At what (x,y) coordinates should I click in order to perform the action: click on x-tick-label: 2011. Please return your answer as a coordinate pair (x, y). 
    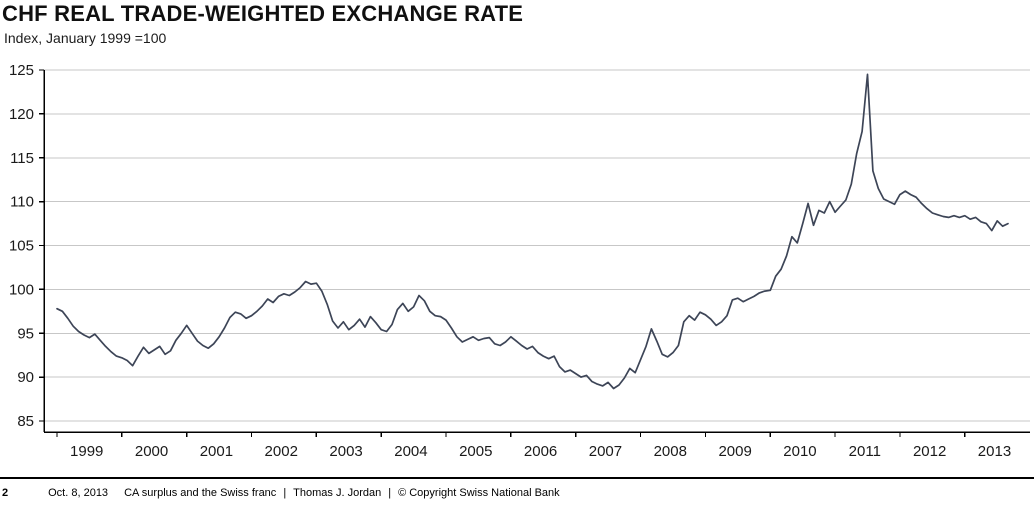
    Looking at the image, I should click on (865, 451).